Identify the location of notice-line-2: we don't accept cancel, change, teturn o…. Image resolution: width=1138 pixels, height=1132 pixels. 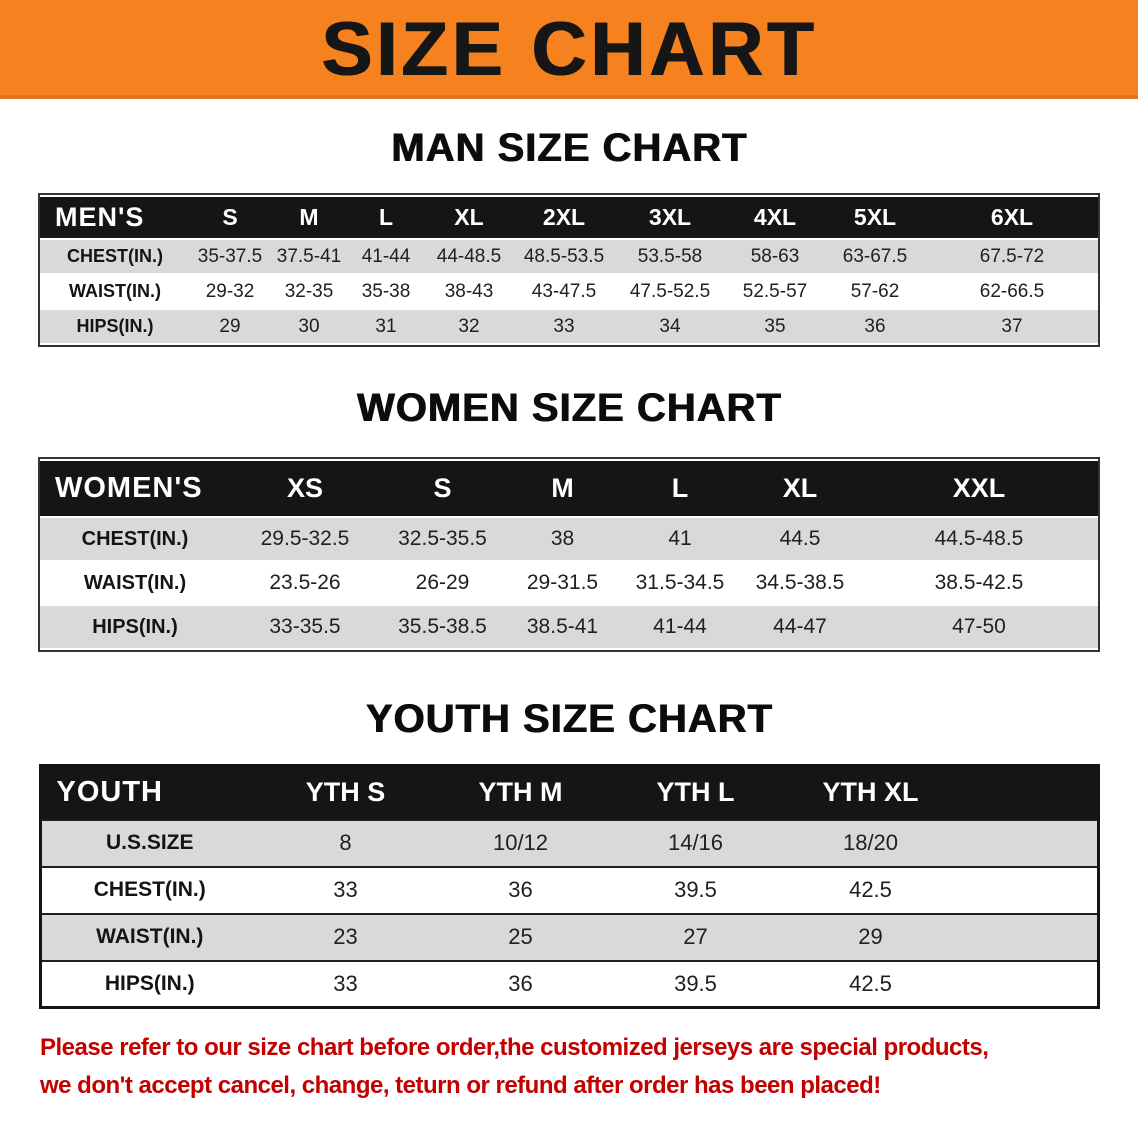
(460, 1086).